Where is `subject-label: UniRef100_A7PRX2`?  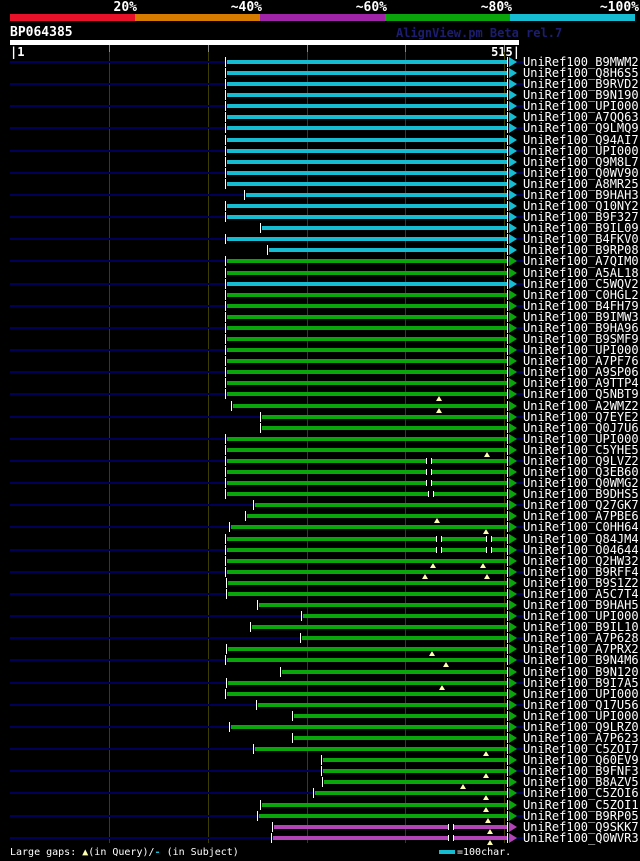 subject-label: UniRef100_A7PRX2 is located at coordinates (581, 649).